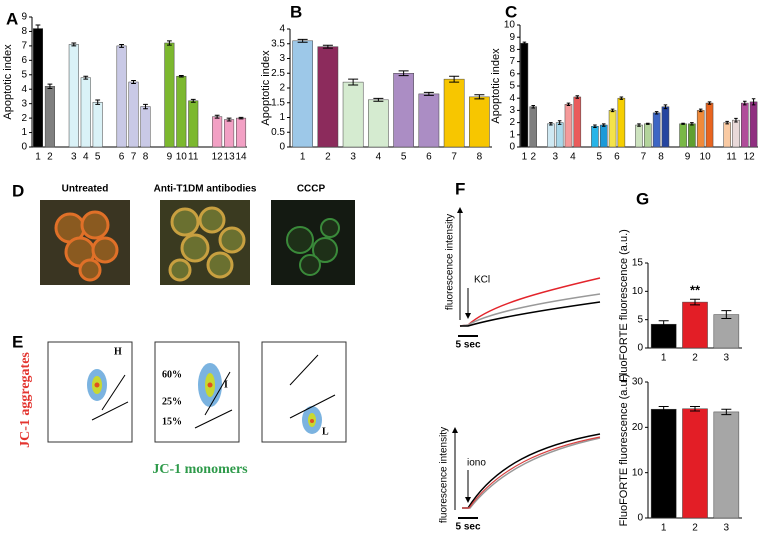  What do you see at coordinates (450, 262) in the screenshot?
I see `y-axis-label: fluorescence intensity` at bounding box center [450, 262].